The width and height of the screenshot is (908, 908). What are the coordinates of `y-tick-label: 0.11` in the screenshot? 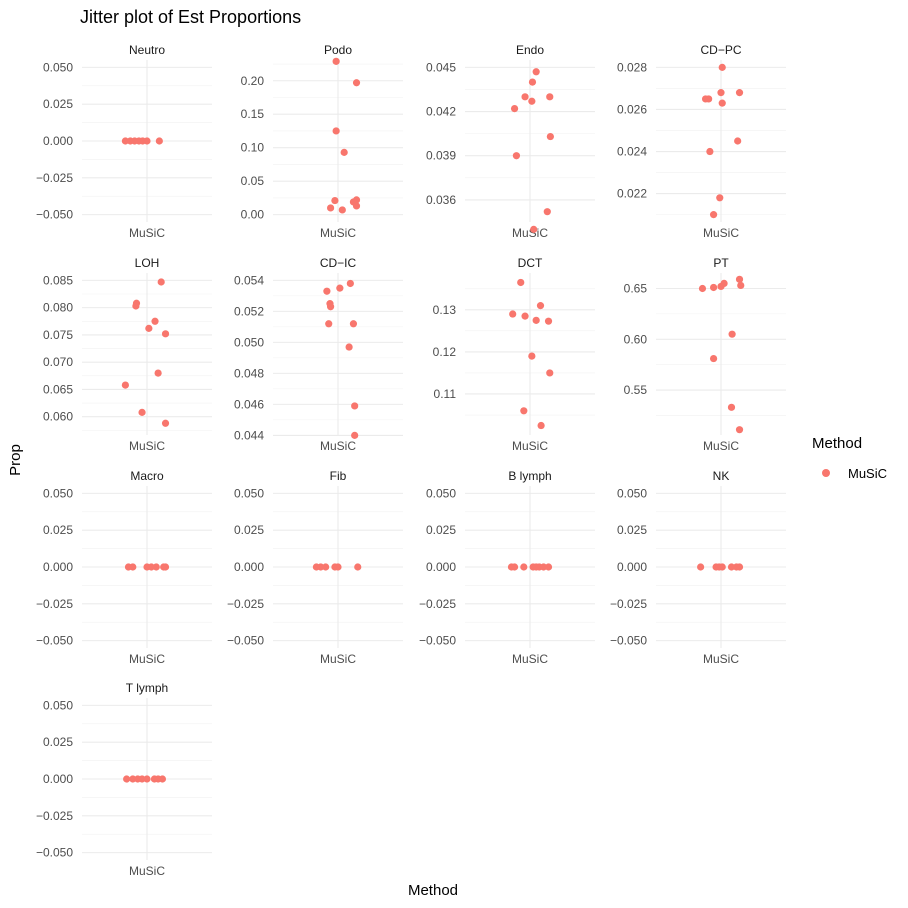 It's located at (445, 394).